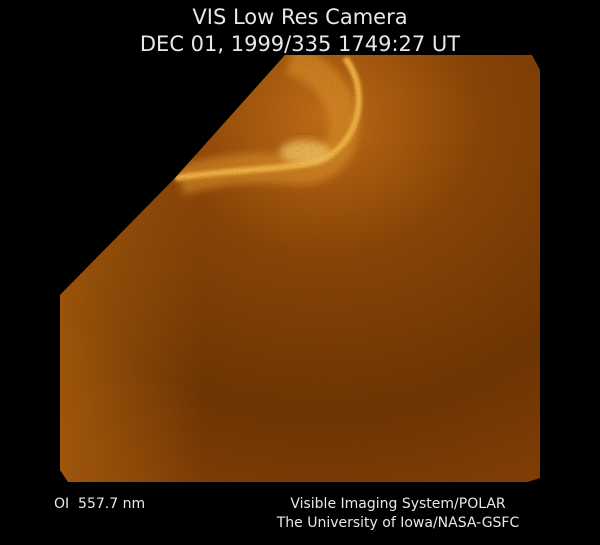 This screenshot has height=545, width=600. Describe the element at coordinates (398, 504) in the screenshot. I see `instrument-label: Visible Imaging System/POLAR` at that location.